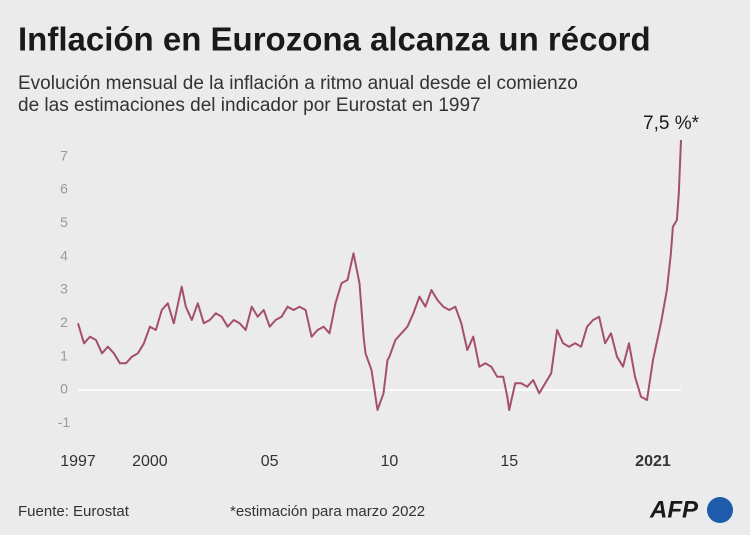 Image resolution: width=750 pixels, height=535 pixels. Describe the element at coordinates (64, 289) in the screenshot. I see `y-tick-label: 3` at that location.